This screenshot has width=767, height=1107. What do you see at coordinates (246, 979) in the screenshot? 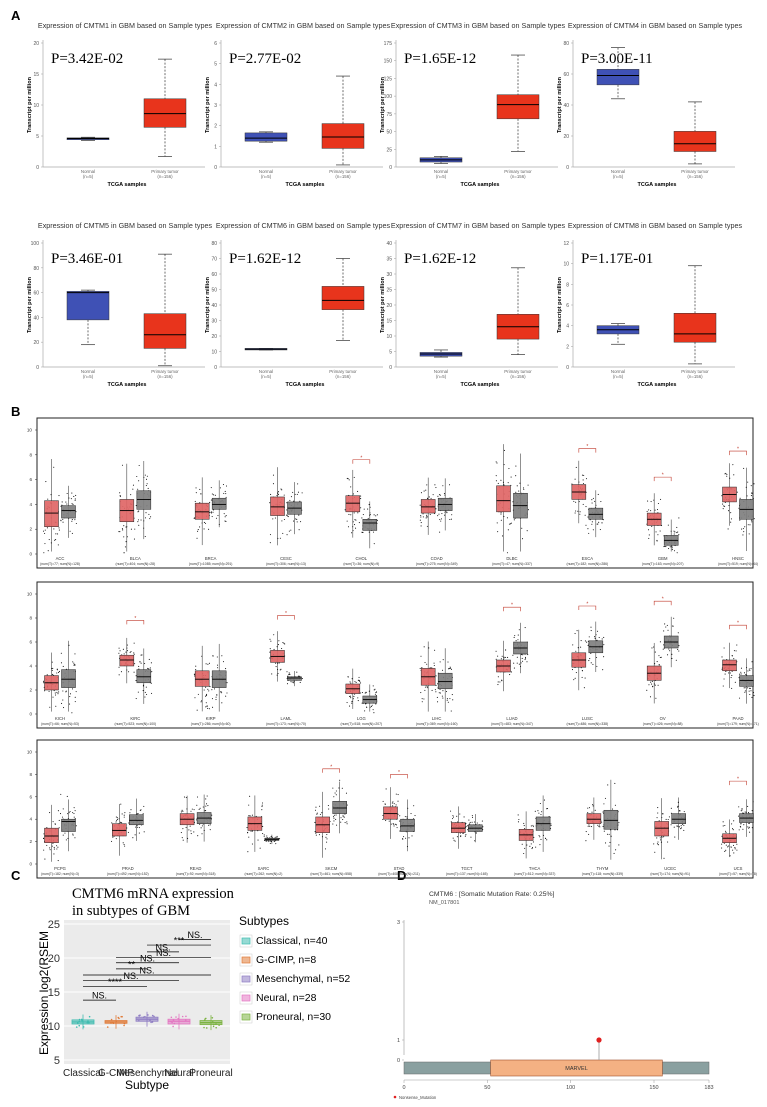
I see `legend-swatch` at bounding box center [246, 979].